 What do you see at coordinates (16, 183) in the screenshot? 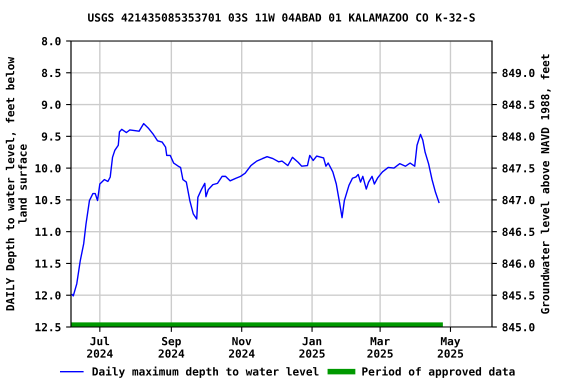
I see `y-axis-title: DAILY Depth to water level, feet below land surface` at bounding box center [16, 183].